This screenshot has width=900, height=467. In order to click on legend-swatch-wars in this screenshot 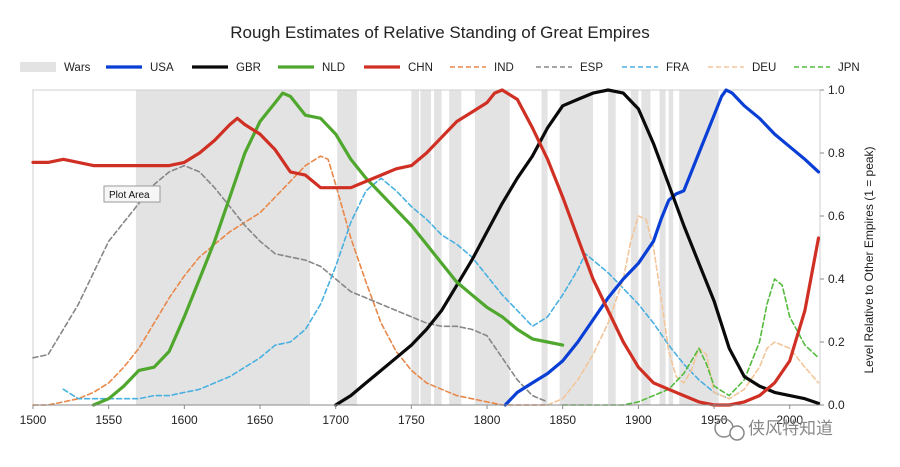, I will do `click(38, 67)`.